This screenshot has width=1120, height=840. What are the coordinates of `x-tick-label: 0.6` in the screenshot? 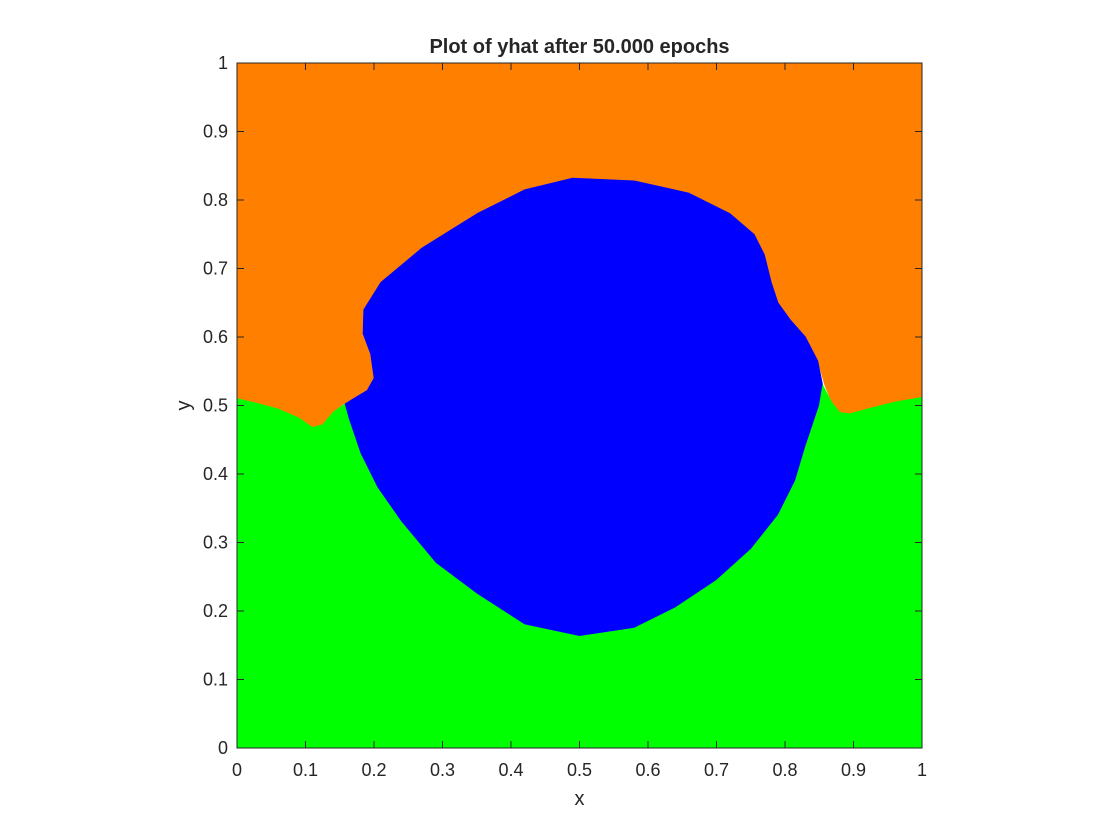 It's located at (647, 770).